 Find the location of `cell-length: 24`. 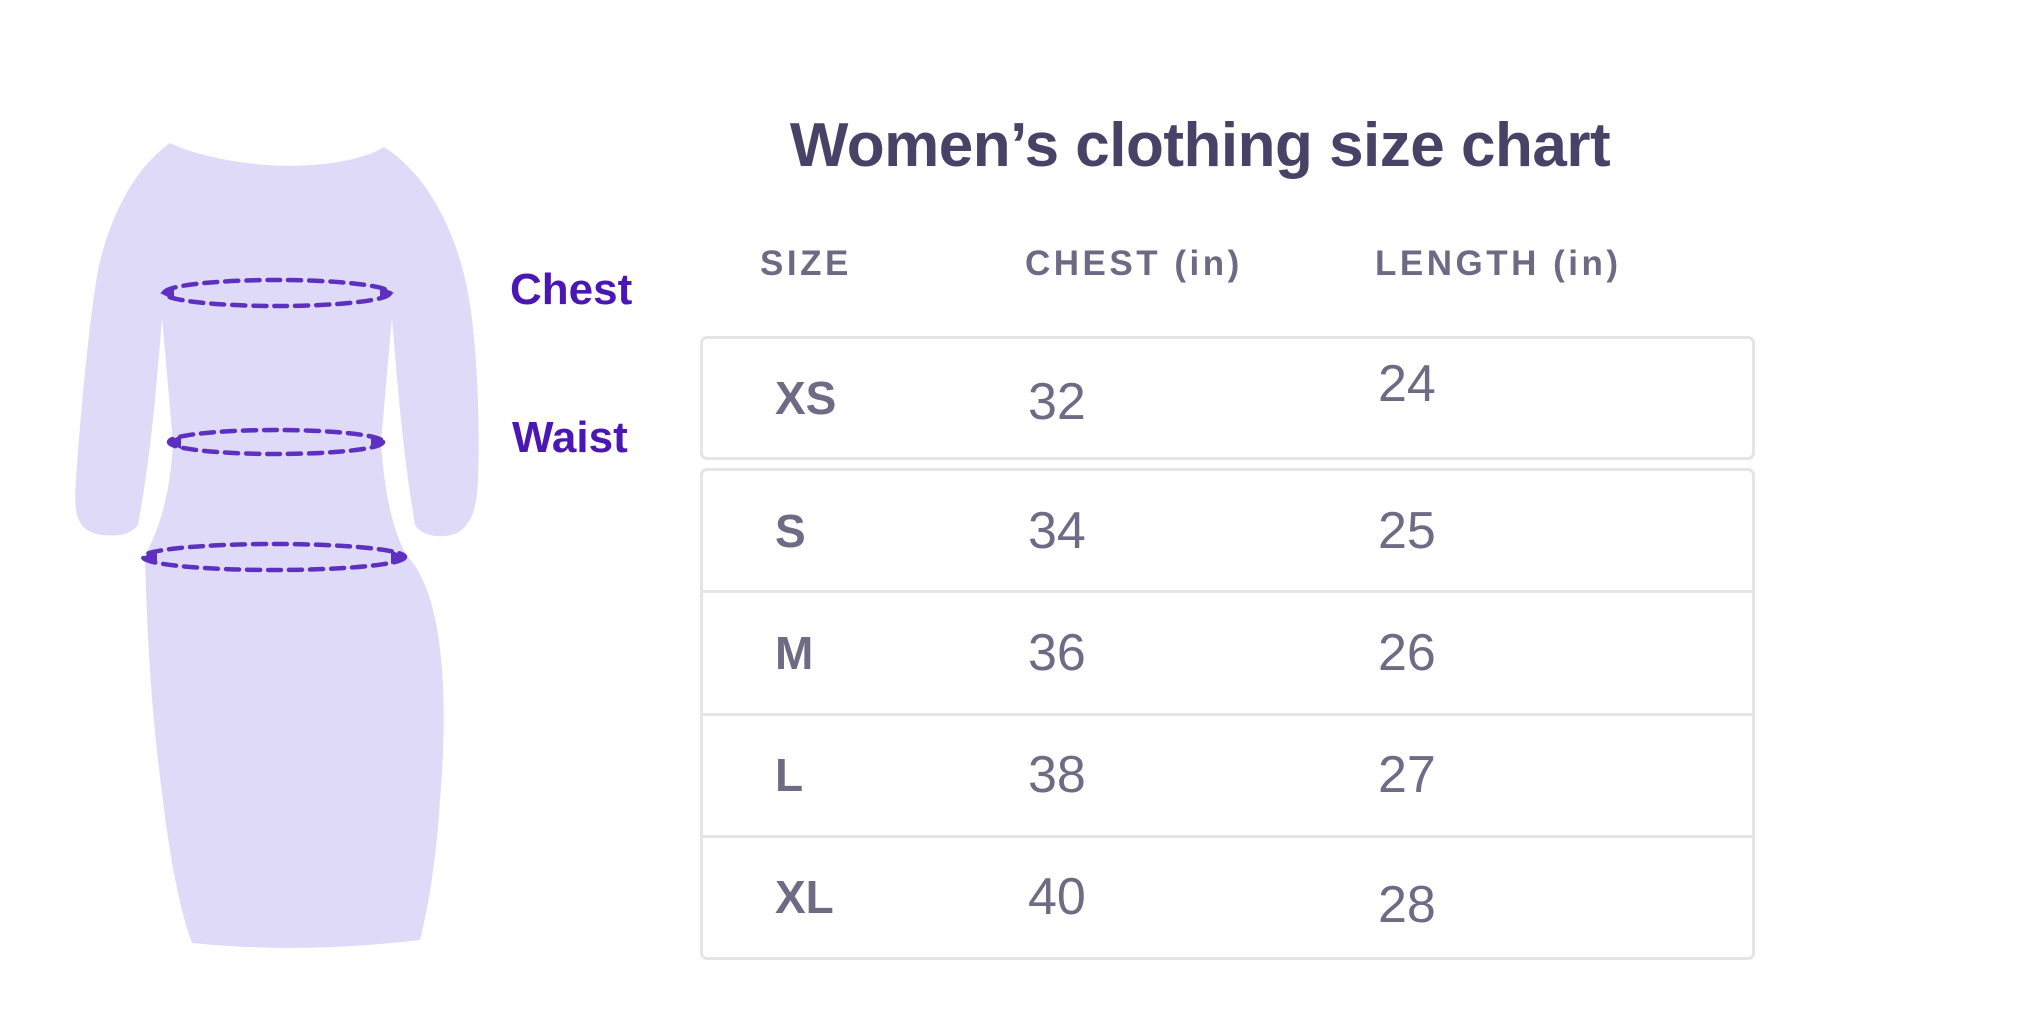

cell-length: 24 is located at coordinates (1407, 384).